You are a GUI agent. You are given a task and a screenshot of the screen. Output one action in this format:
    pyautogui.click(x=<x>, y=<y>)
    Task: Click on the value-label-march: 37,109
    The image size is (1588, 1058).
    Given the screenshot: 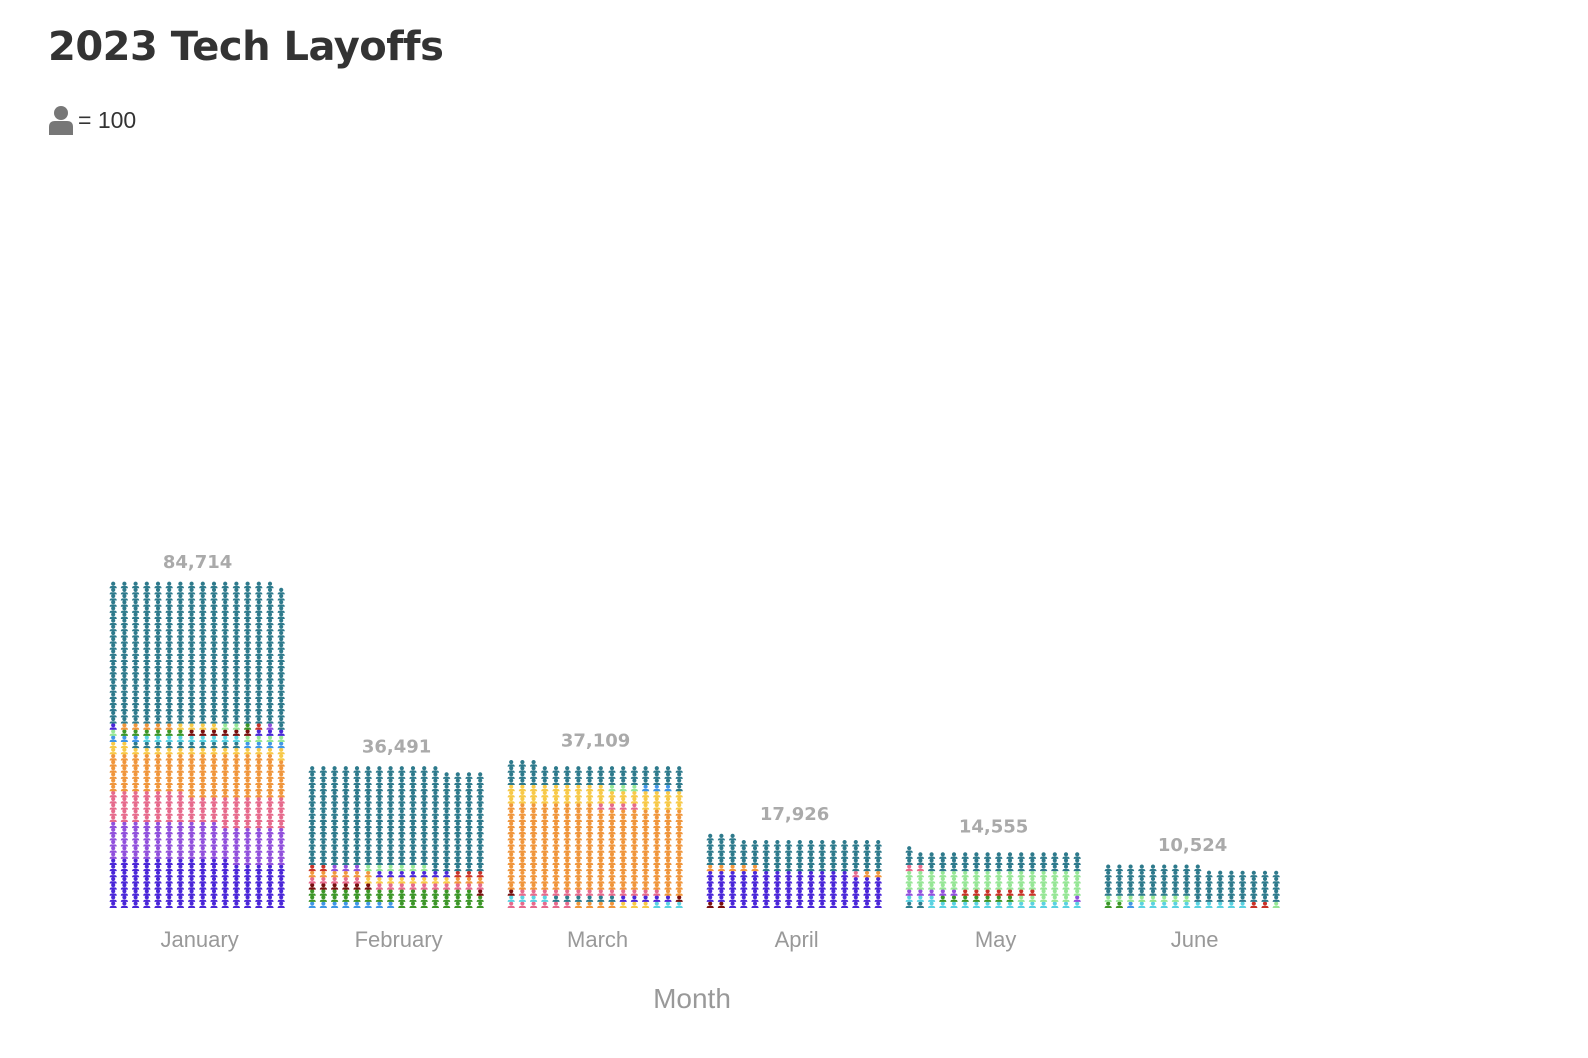 What is the action you would take?
    pyautogui.click(x=595, y=740)
    